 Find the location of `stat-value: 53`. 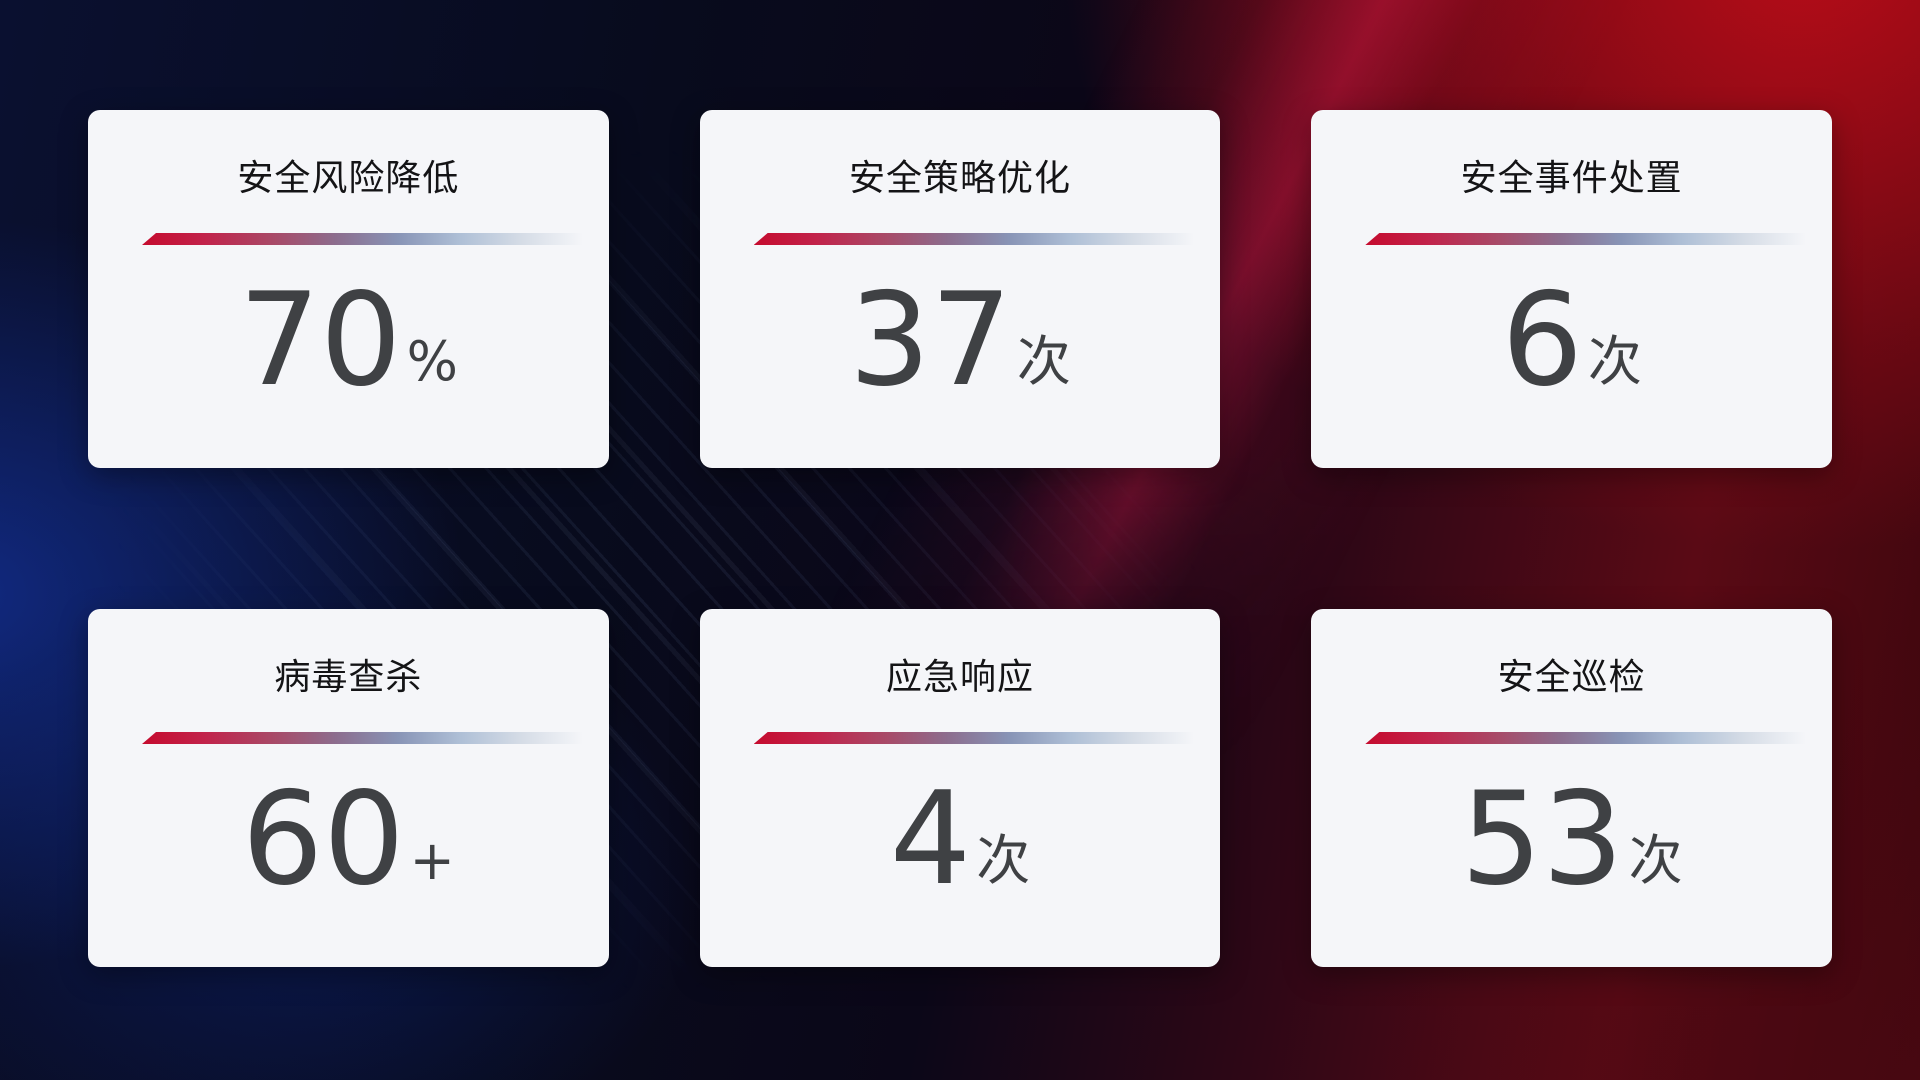

stat-value: 53 is located at coordinates (1542, 839).